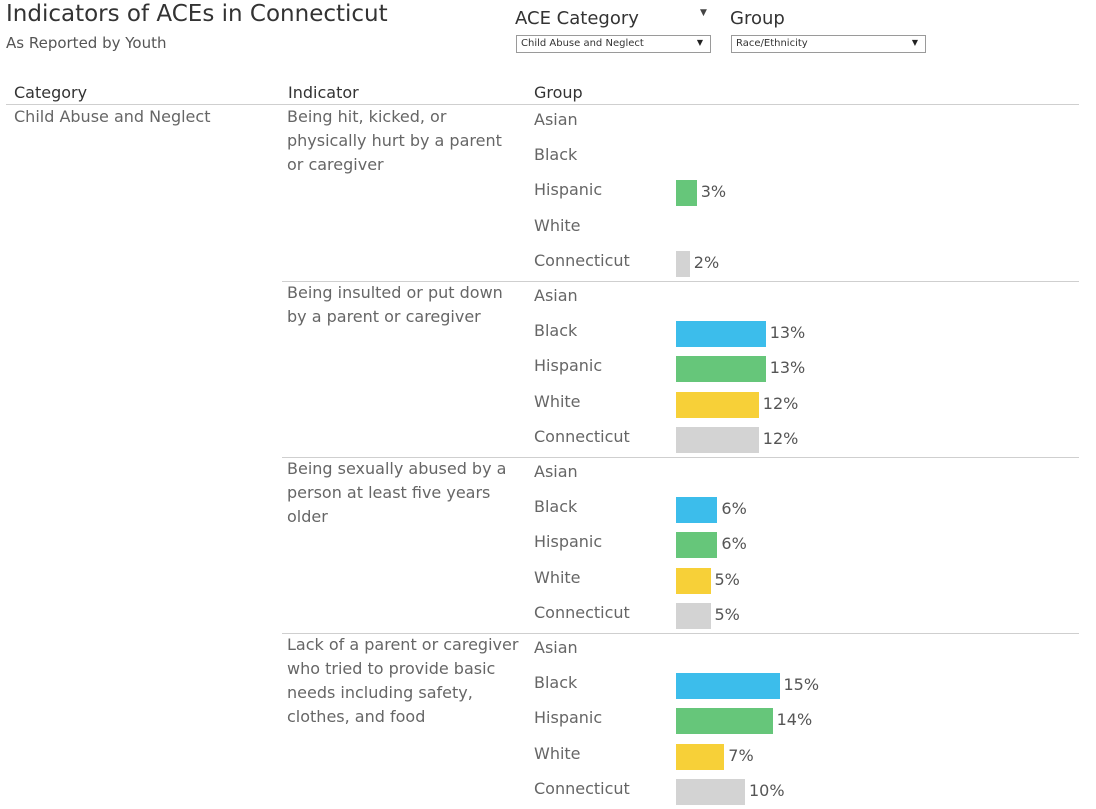 Image resolution: width=1096 pixels, height=809 pixels. I want to click on bar-value-label: 15%, so click(801, 685).